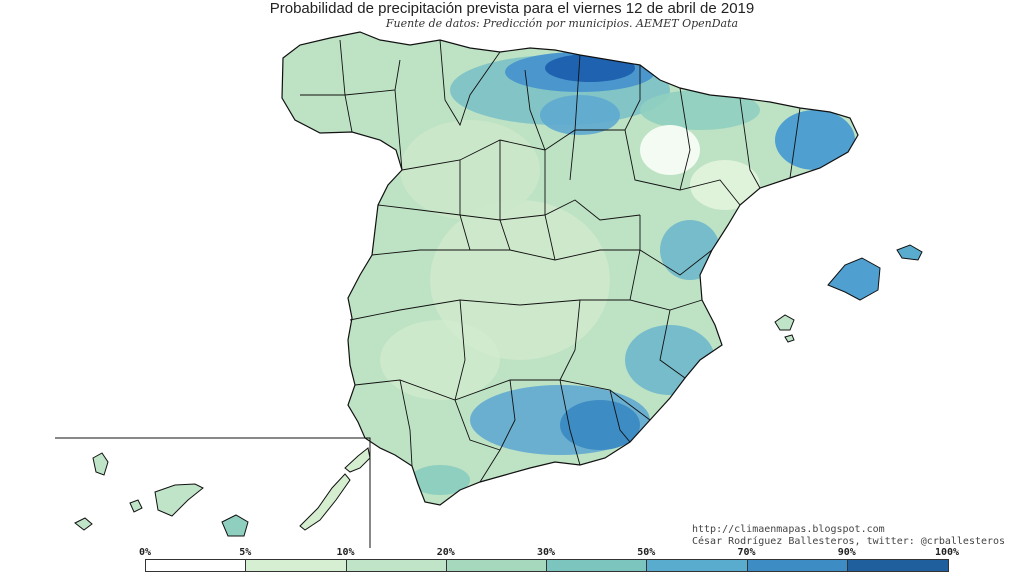 This screenshot has width=1024, height=576. Describe the element at coordinates (179, 500) in the screenshot. I see `tenerife` at that location.